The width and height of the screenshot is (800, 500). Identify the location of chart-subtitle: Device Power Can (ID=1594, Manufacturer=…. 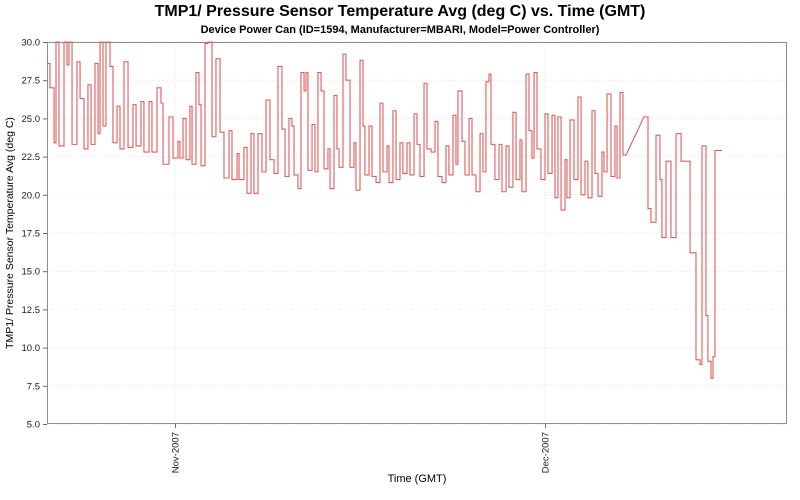
(400, 30).